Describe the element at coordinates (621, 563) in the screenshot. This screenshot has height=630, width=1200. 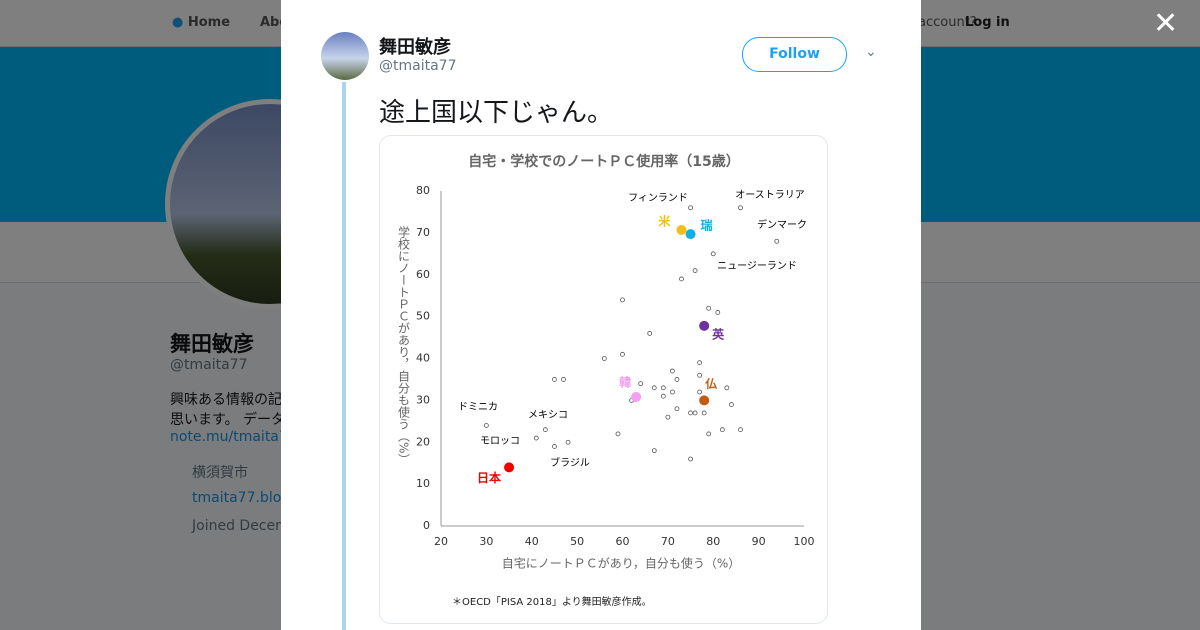
I see `x-axis-label: 自宅にノートＰＣがあり，自分も使う（%）` at that location.